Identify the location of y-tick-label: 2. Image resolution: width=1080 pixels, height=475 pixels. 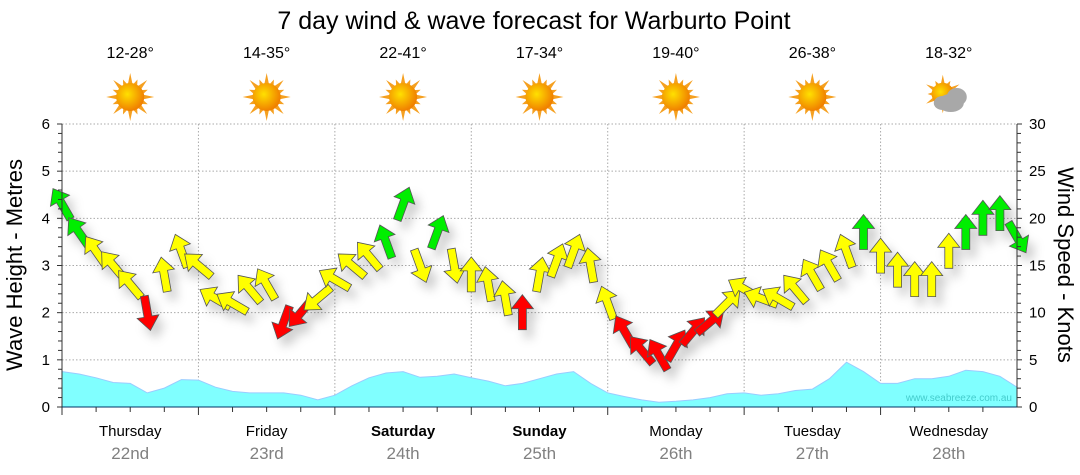
(46, 313).